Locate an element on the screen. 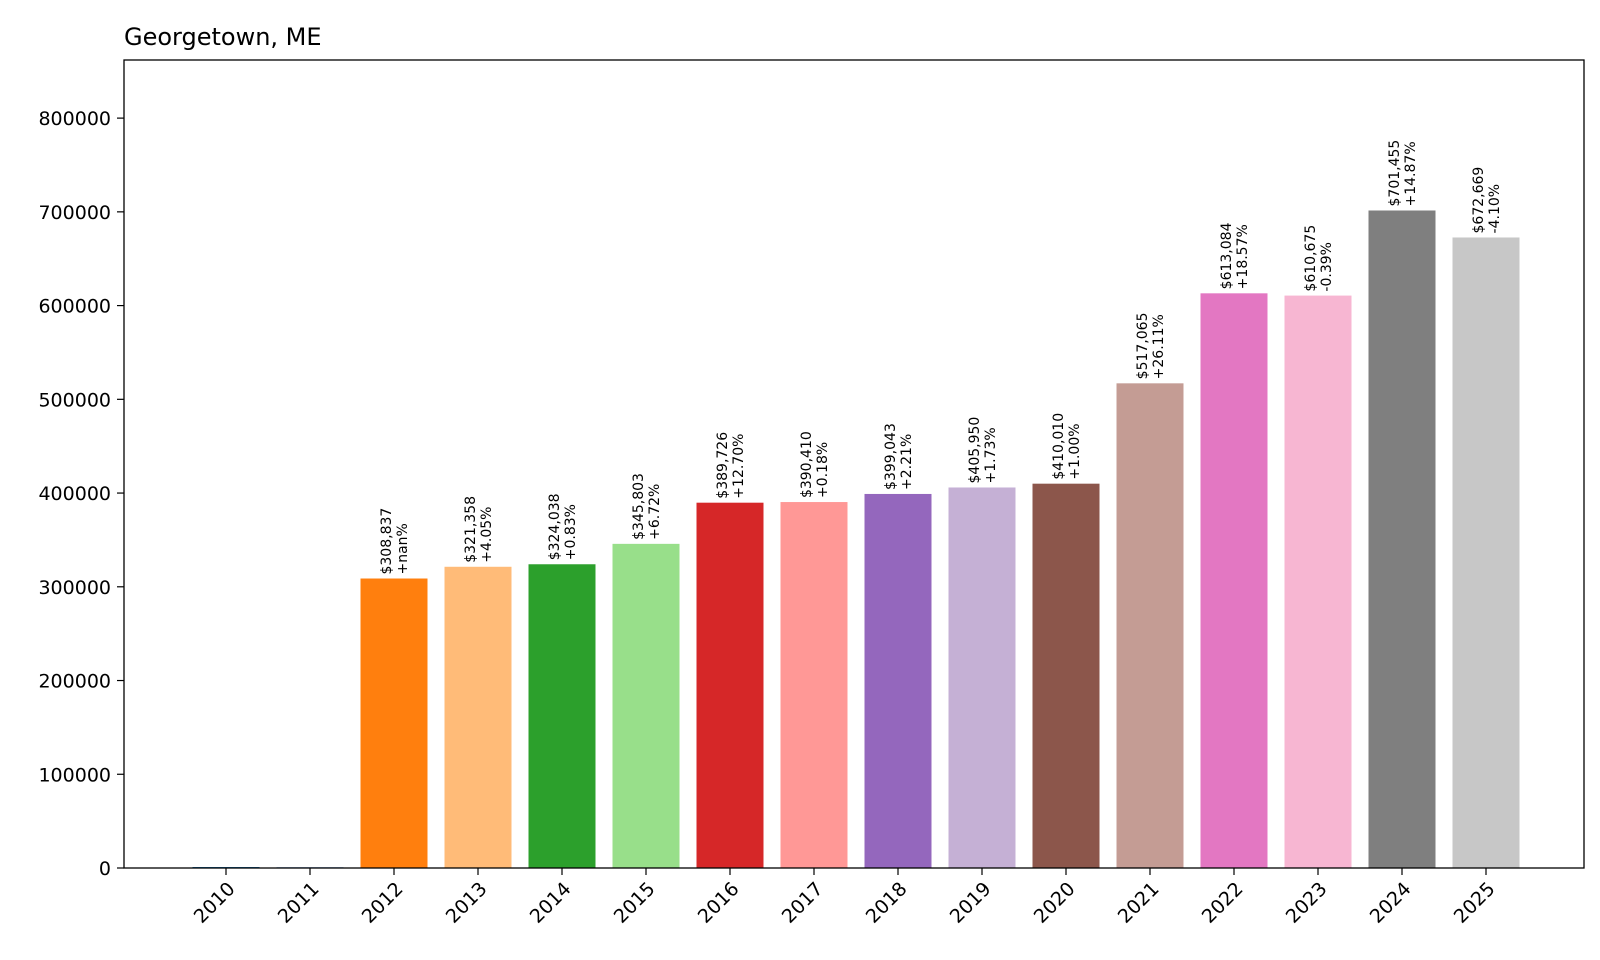 The height and width of the screenshot is (960, 1600). y-tick-label-200000: 200000 is located at coordinates (74, 682).